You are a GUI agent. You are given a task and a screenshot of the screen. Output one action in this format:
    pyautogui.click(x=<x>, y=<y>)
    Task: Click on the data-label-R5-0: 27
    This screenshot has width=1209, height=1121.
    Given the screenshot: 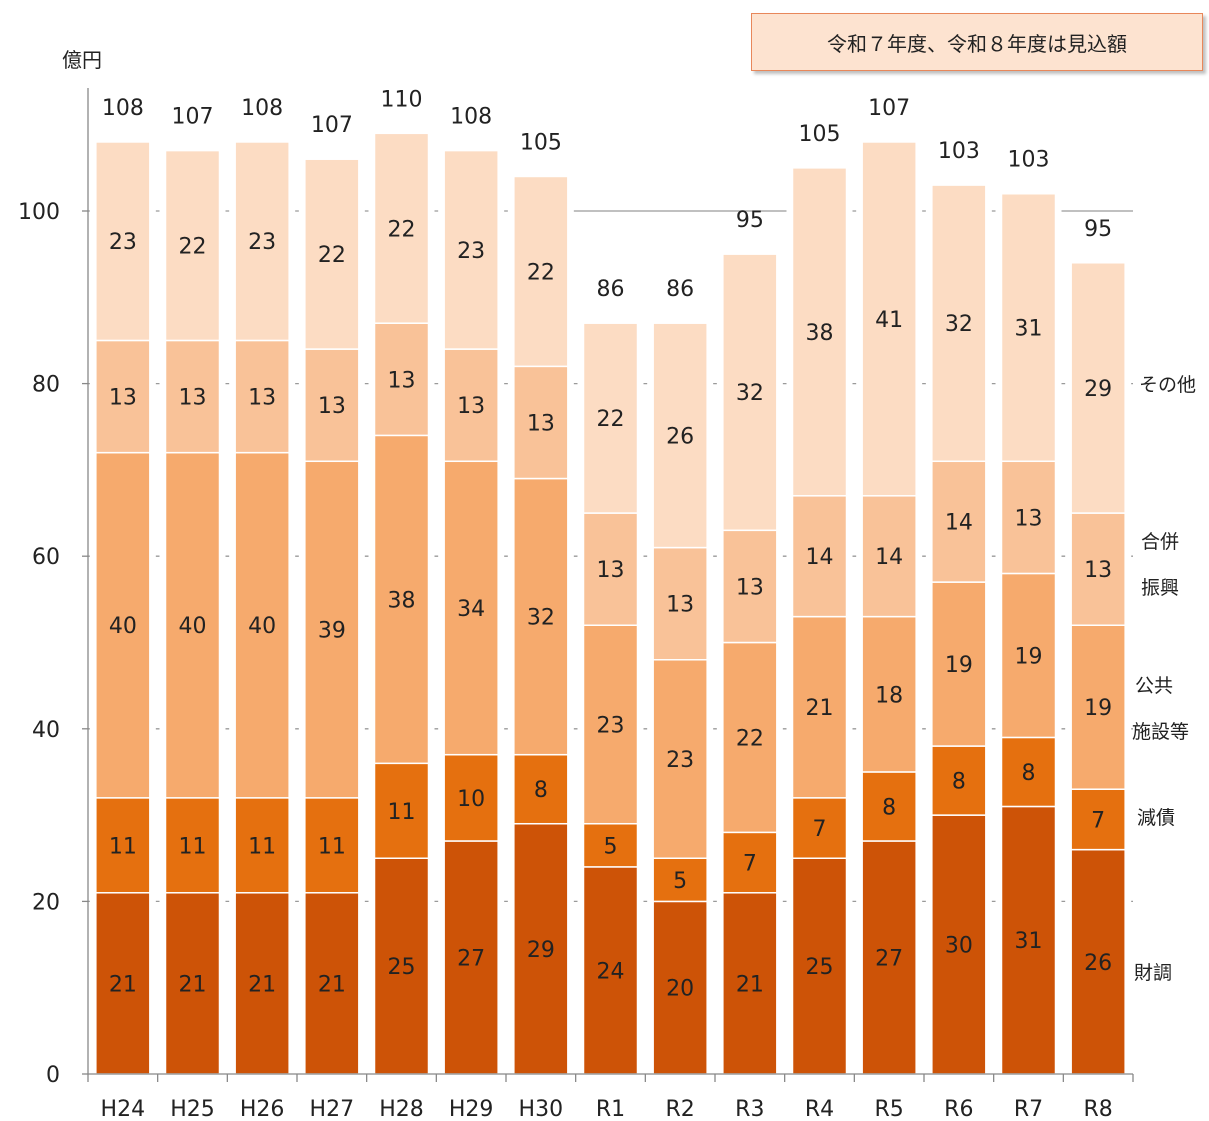 What is the action you would take?
    pyautogui.click(x=889, y=958)
    